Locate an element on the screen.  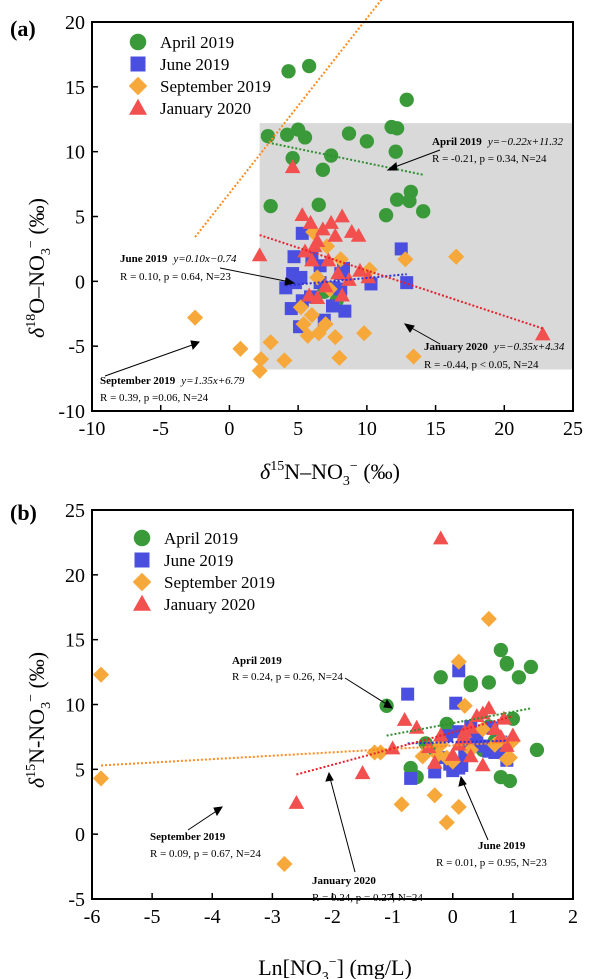
annotation-stats: R = 0.39, p =0.06, N=24 is located at coordinates (154, 398).